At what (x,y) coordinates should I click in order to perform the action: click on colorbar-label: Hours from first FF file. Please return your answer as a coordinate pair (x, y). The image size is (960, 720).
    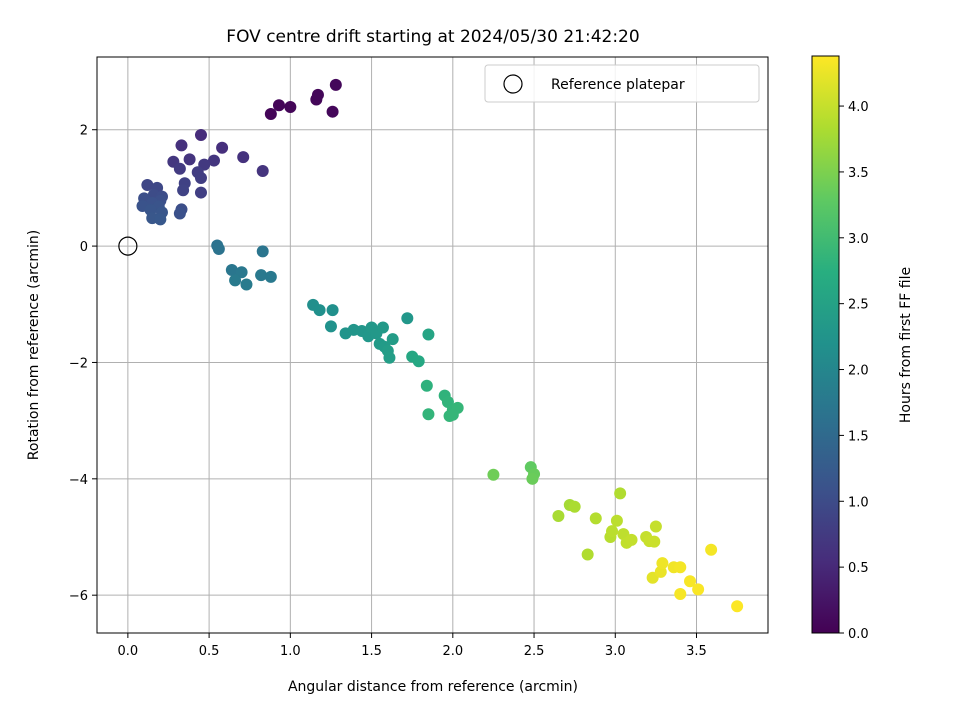
    Looking at the image, I should click on (906, 345).